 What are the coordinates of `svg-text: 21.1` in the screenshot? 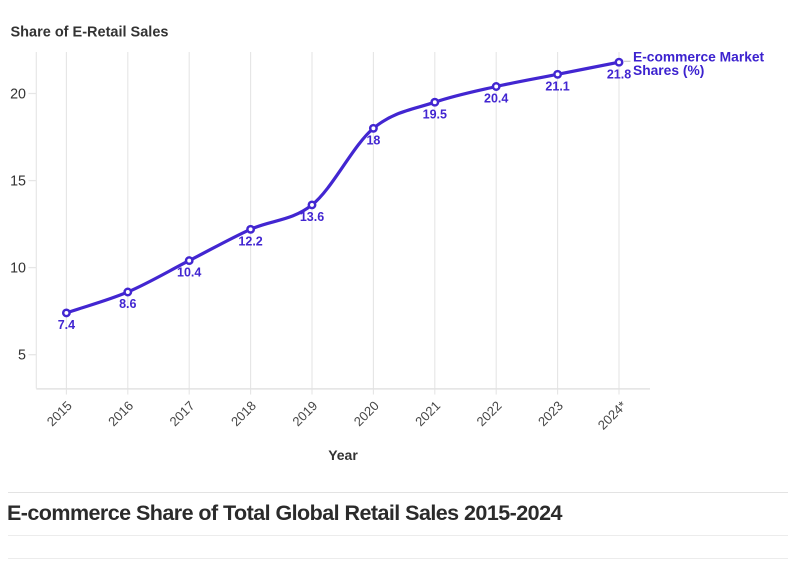 It's located at (557, 86).